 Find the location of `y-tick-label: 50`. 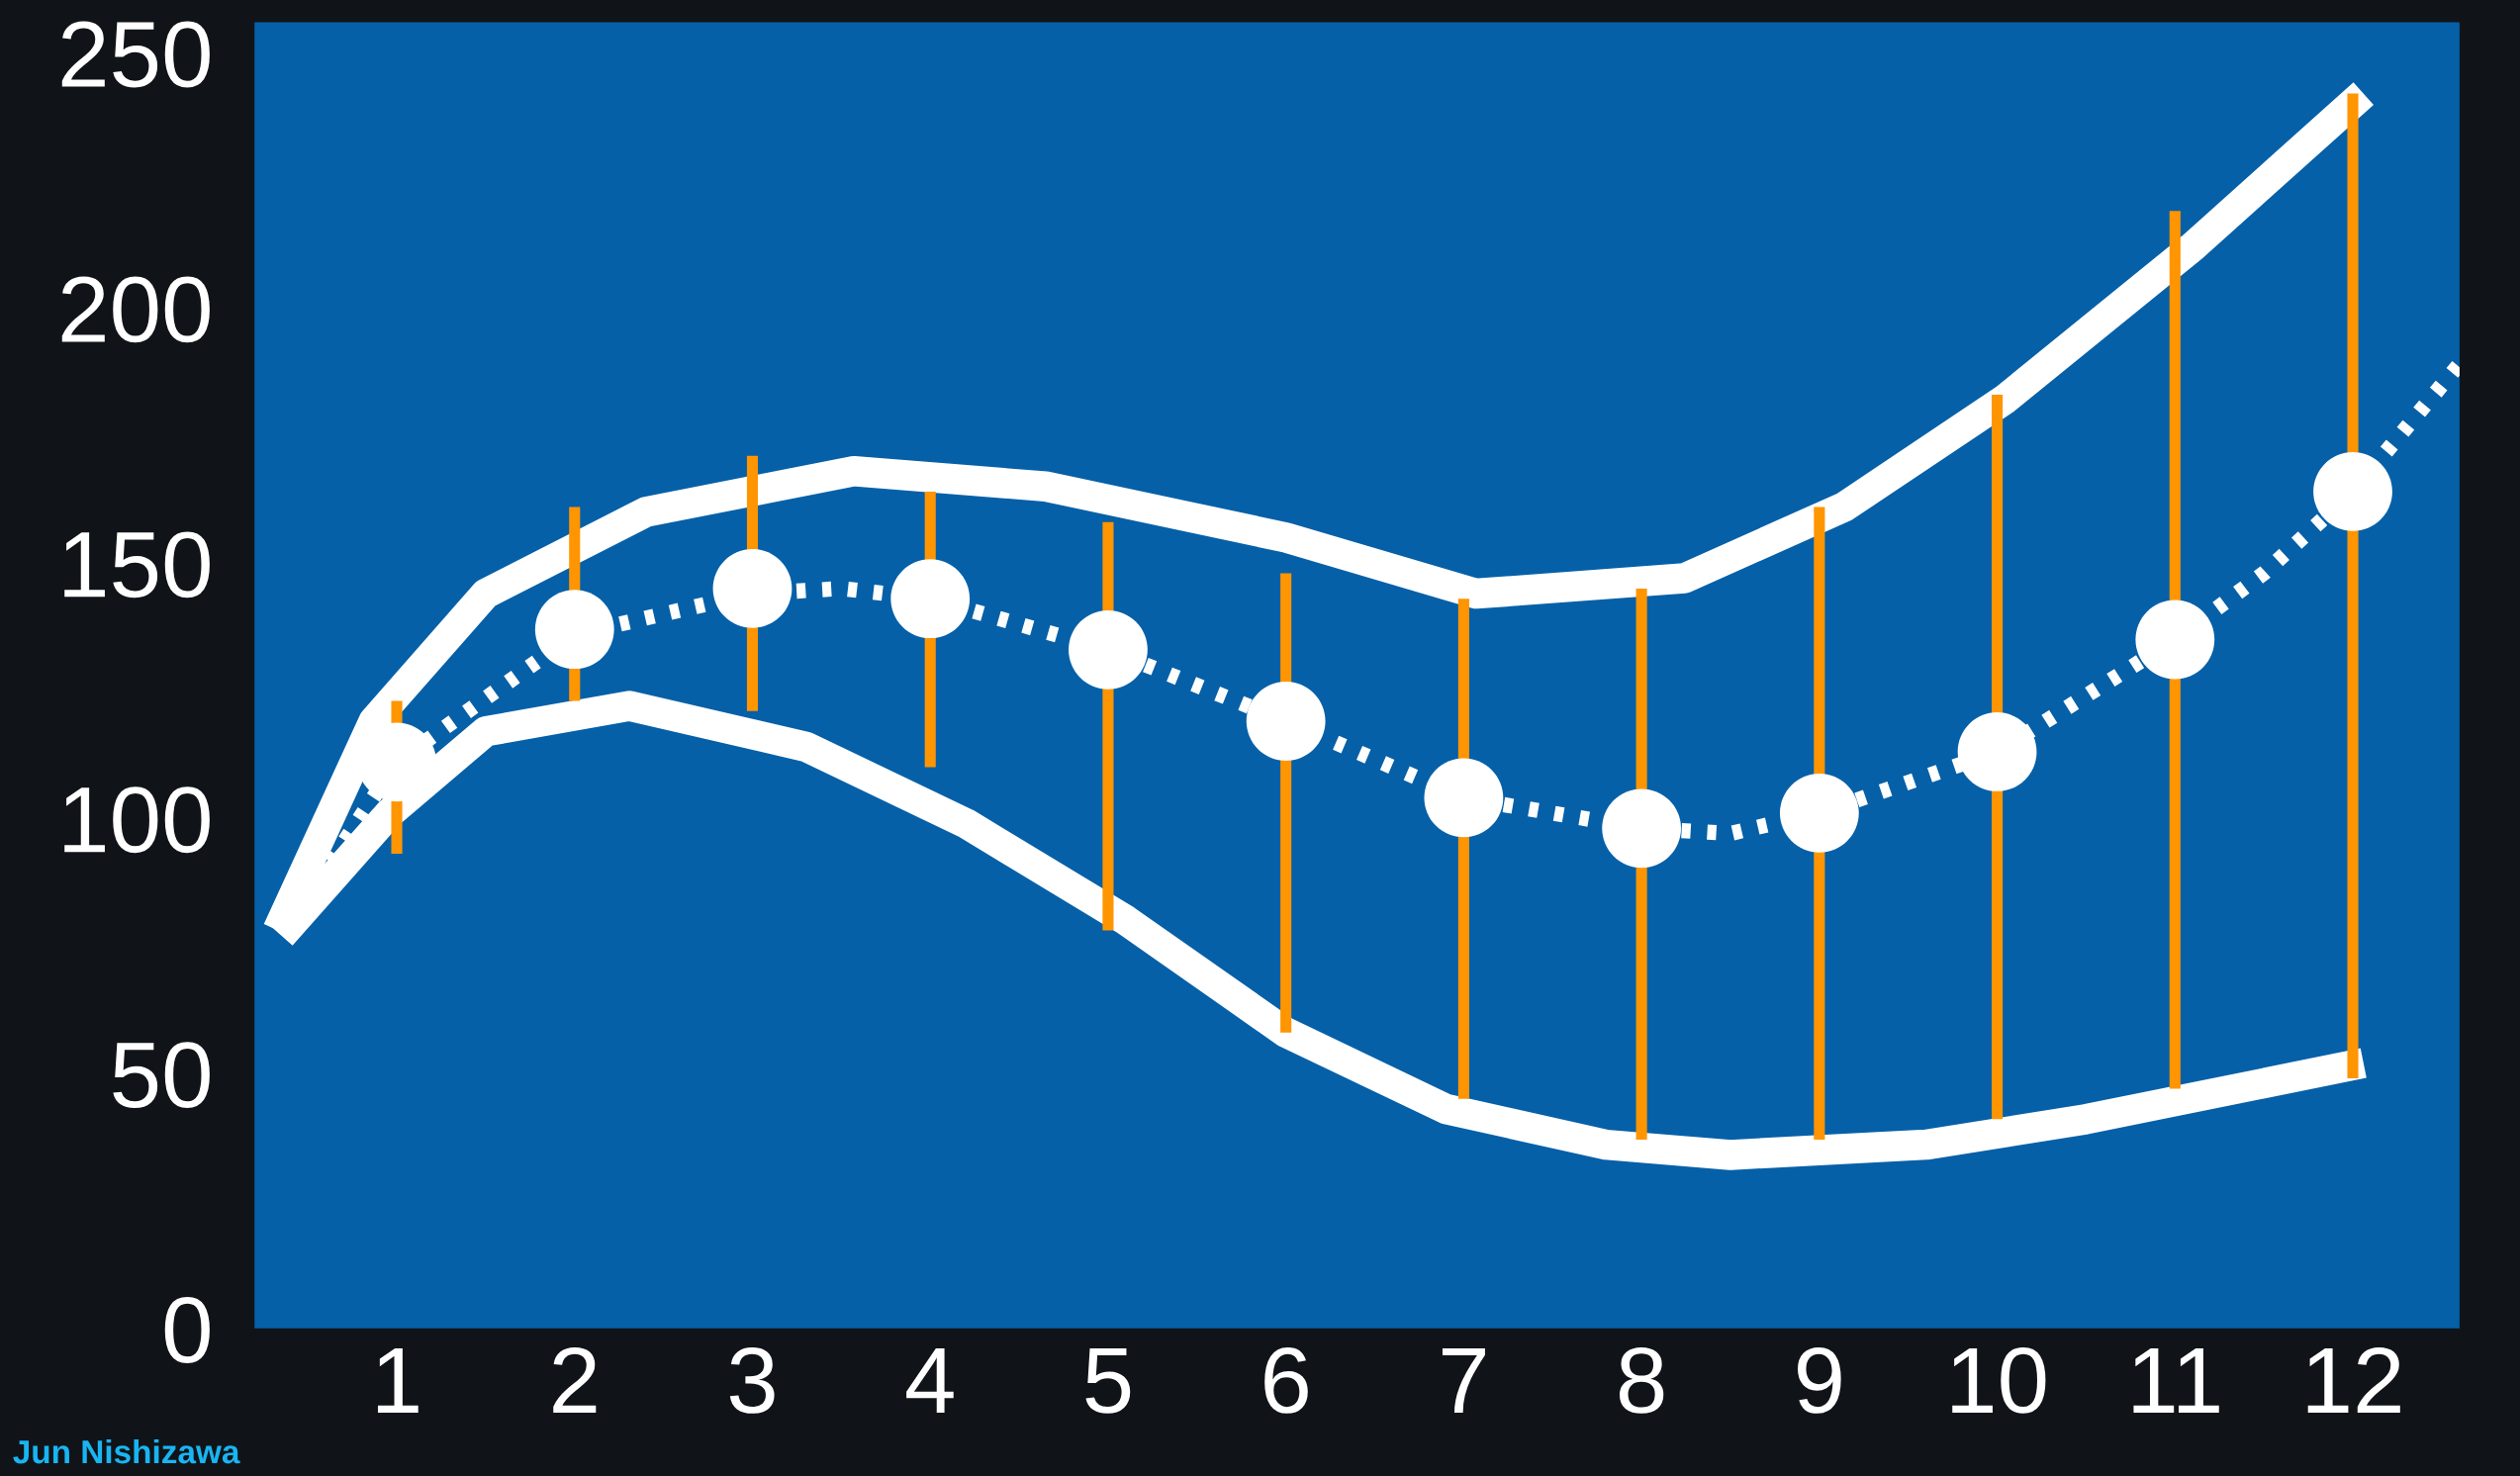

y-tick-label: 50 is located at coordinates (161, 1075).